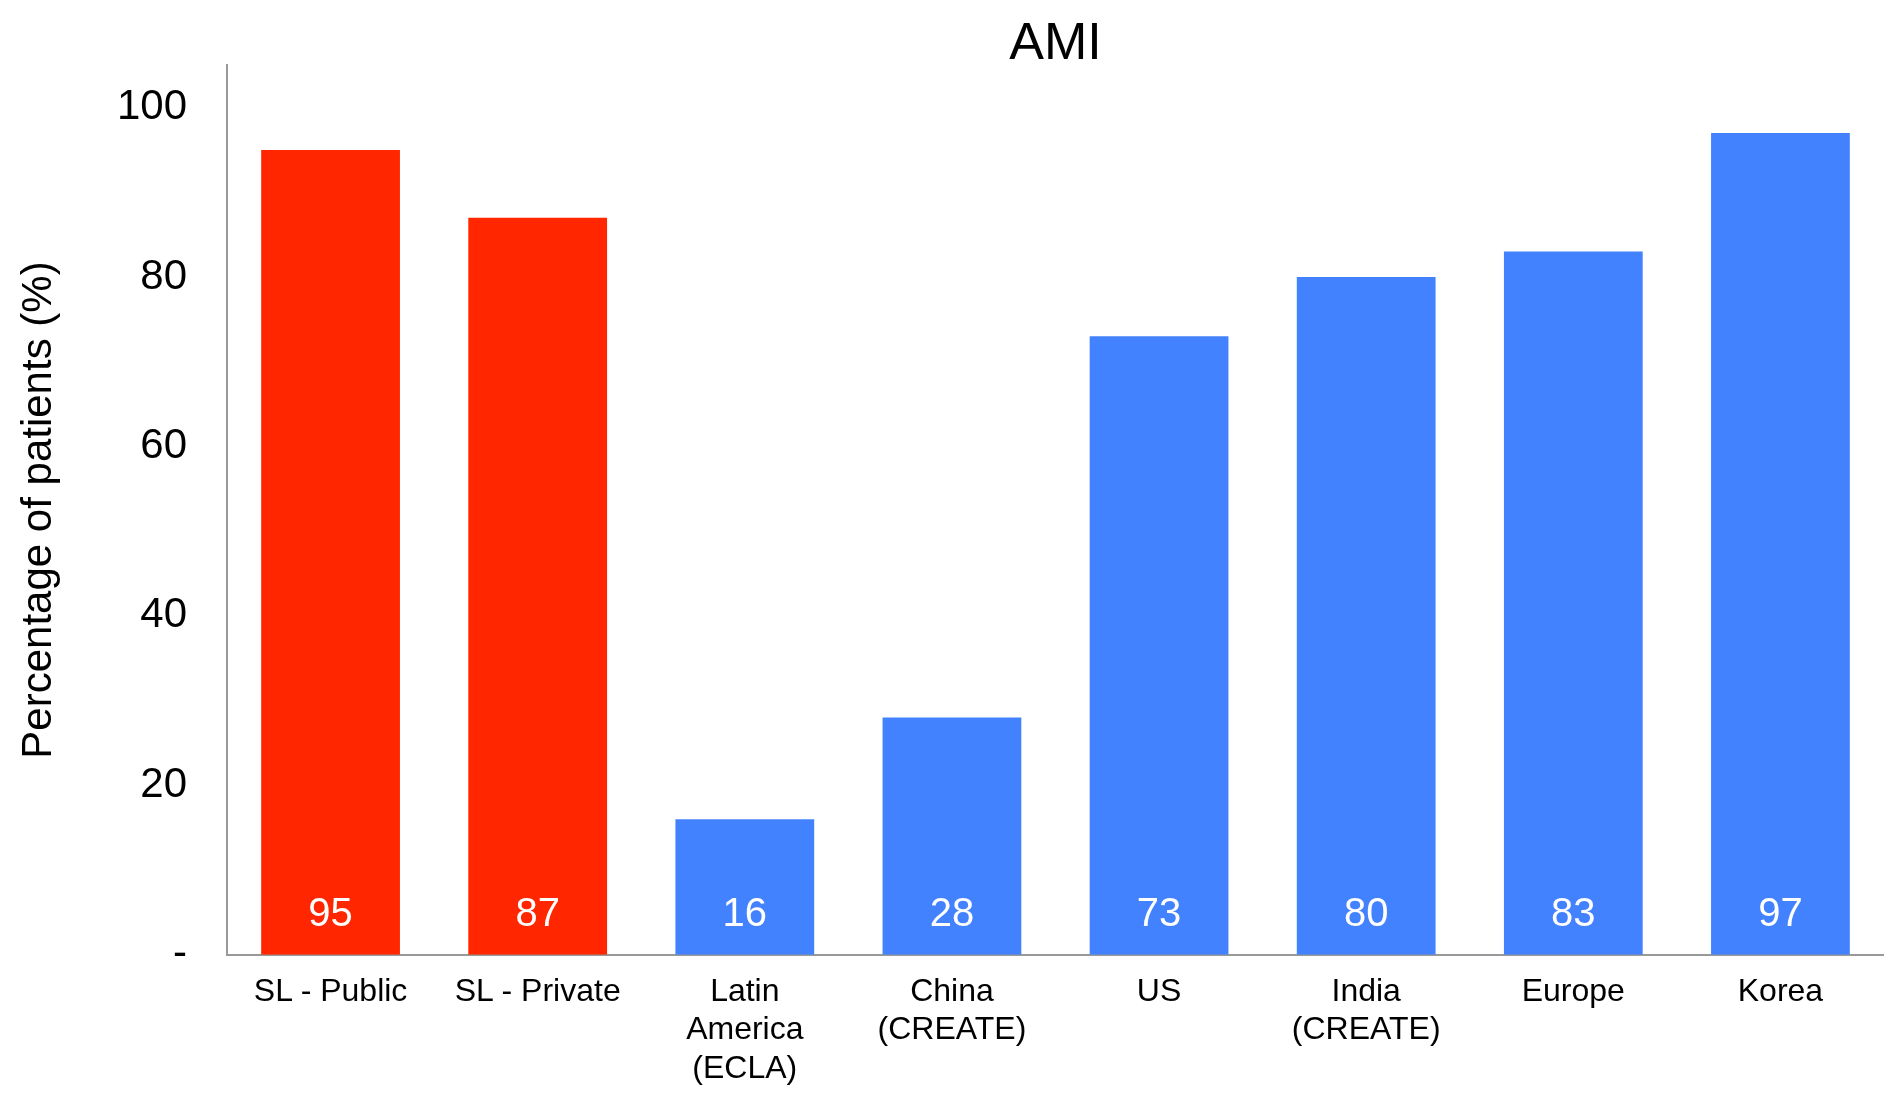 This screenshot has width=1884, height=1106. Describe the element at coordinates (330, 911) in the screenshot. I see `data-label: 95` at that location.